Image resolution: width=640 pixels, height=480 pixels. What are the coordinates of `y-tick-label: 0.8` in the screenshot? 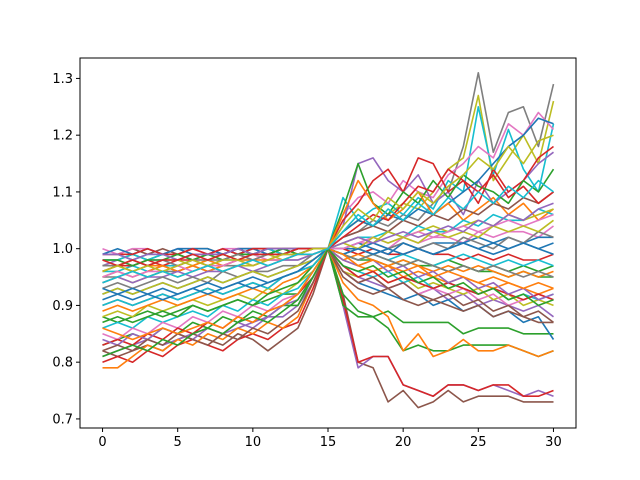 It's located at (62, 363).